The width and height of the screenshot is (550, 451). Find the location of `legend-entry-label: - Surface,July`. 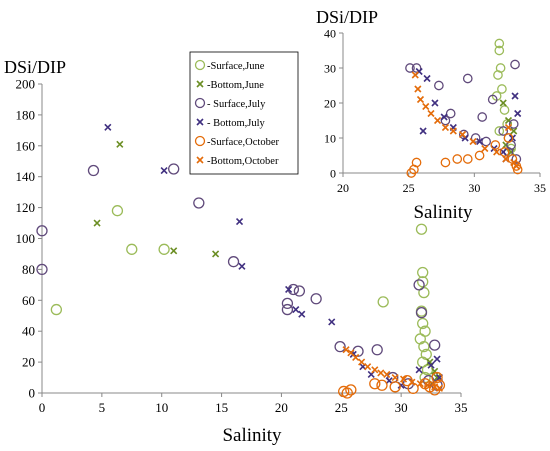

legend-entry-label: - Surface,July is located at coordinates (236, 104).